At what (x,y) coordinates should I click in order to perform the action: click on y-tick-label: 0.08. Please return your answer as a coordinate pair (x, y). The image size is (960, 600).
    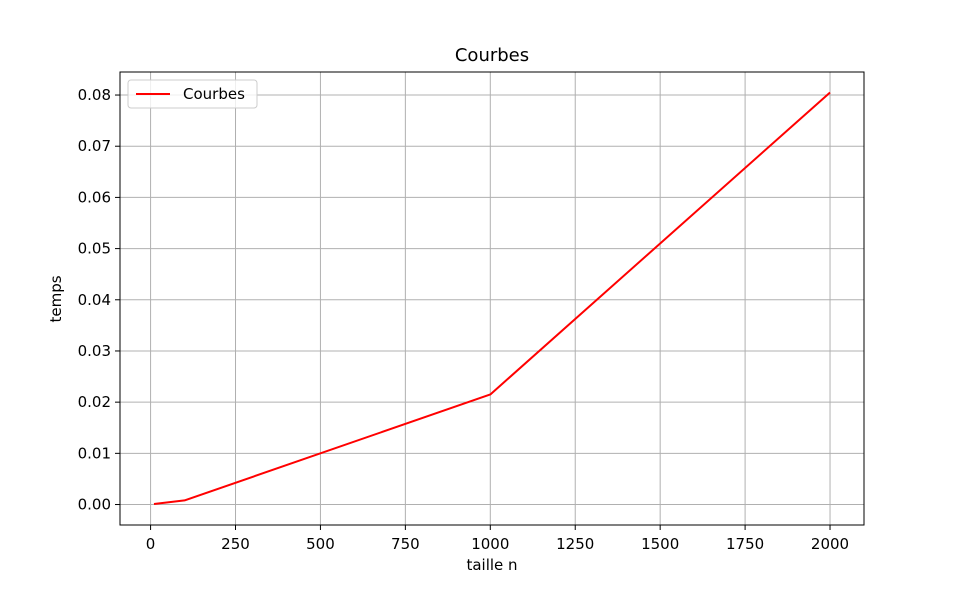
    Looking at the image, I should click on (94, 95).